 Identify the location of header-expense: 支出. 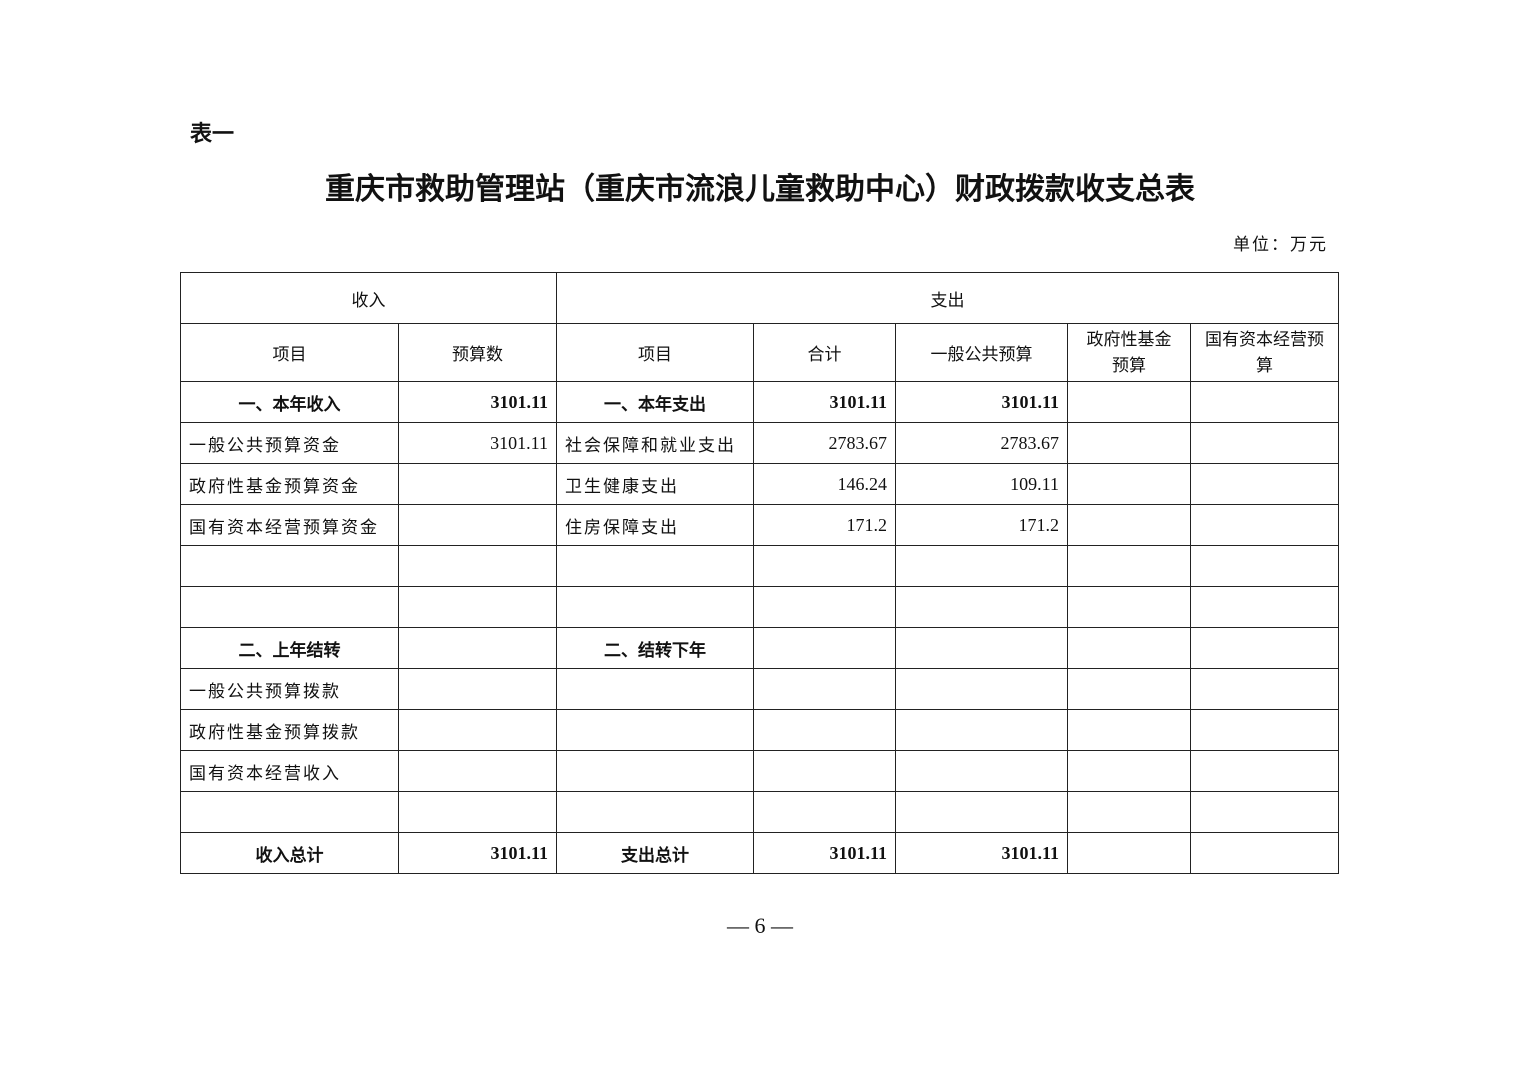
(947, 298).